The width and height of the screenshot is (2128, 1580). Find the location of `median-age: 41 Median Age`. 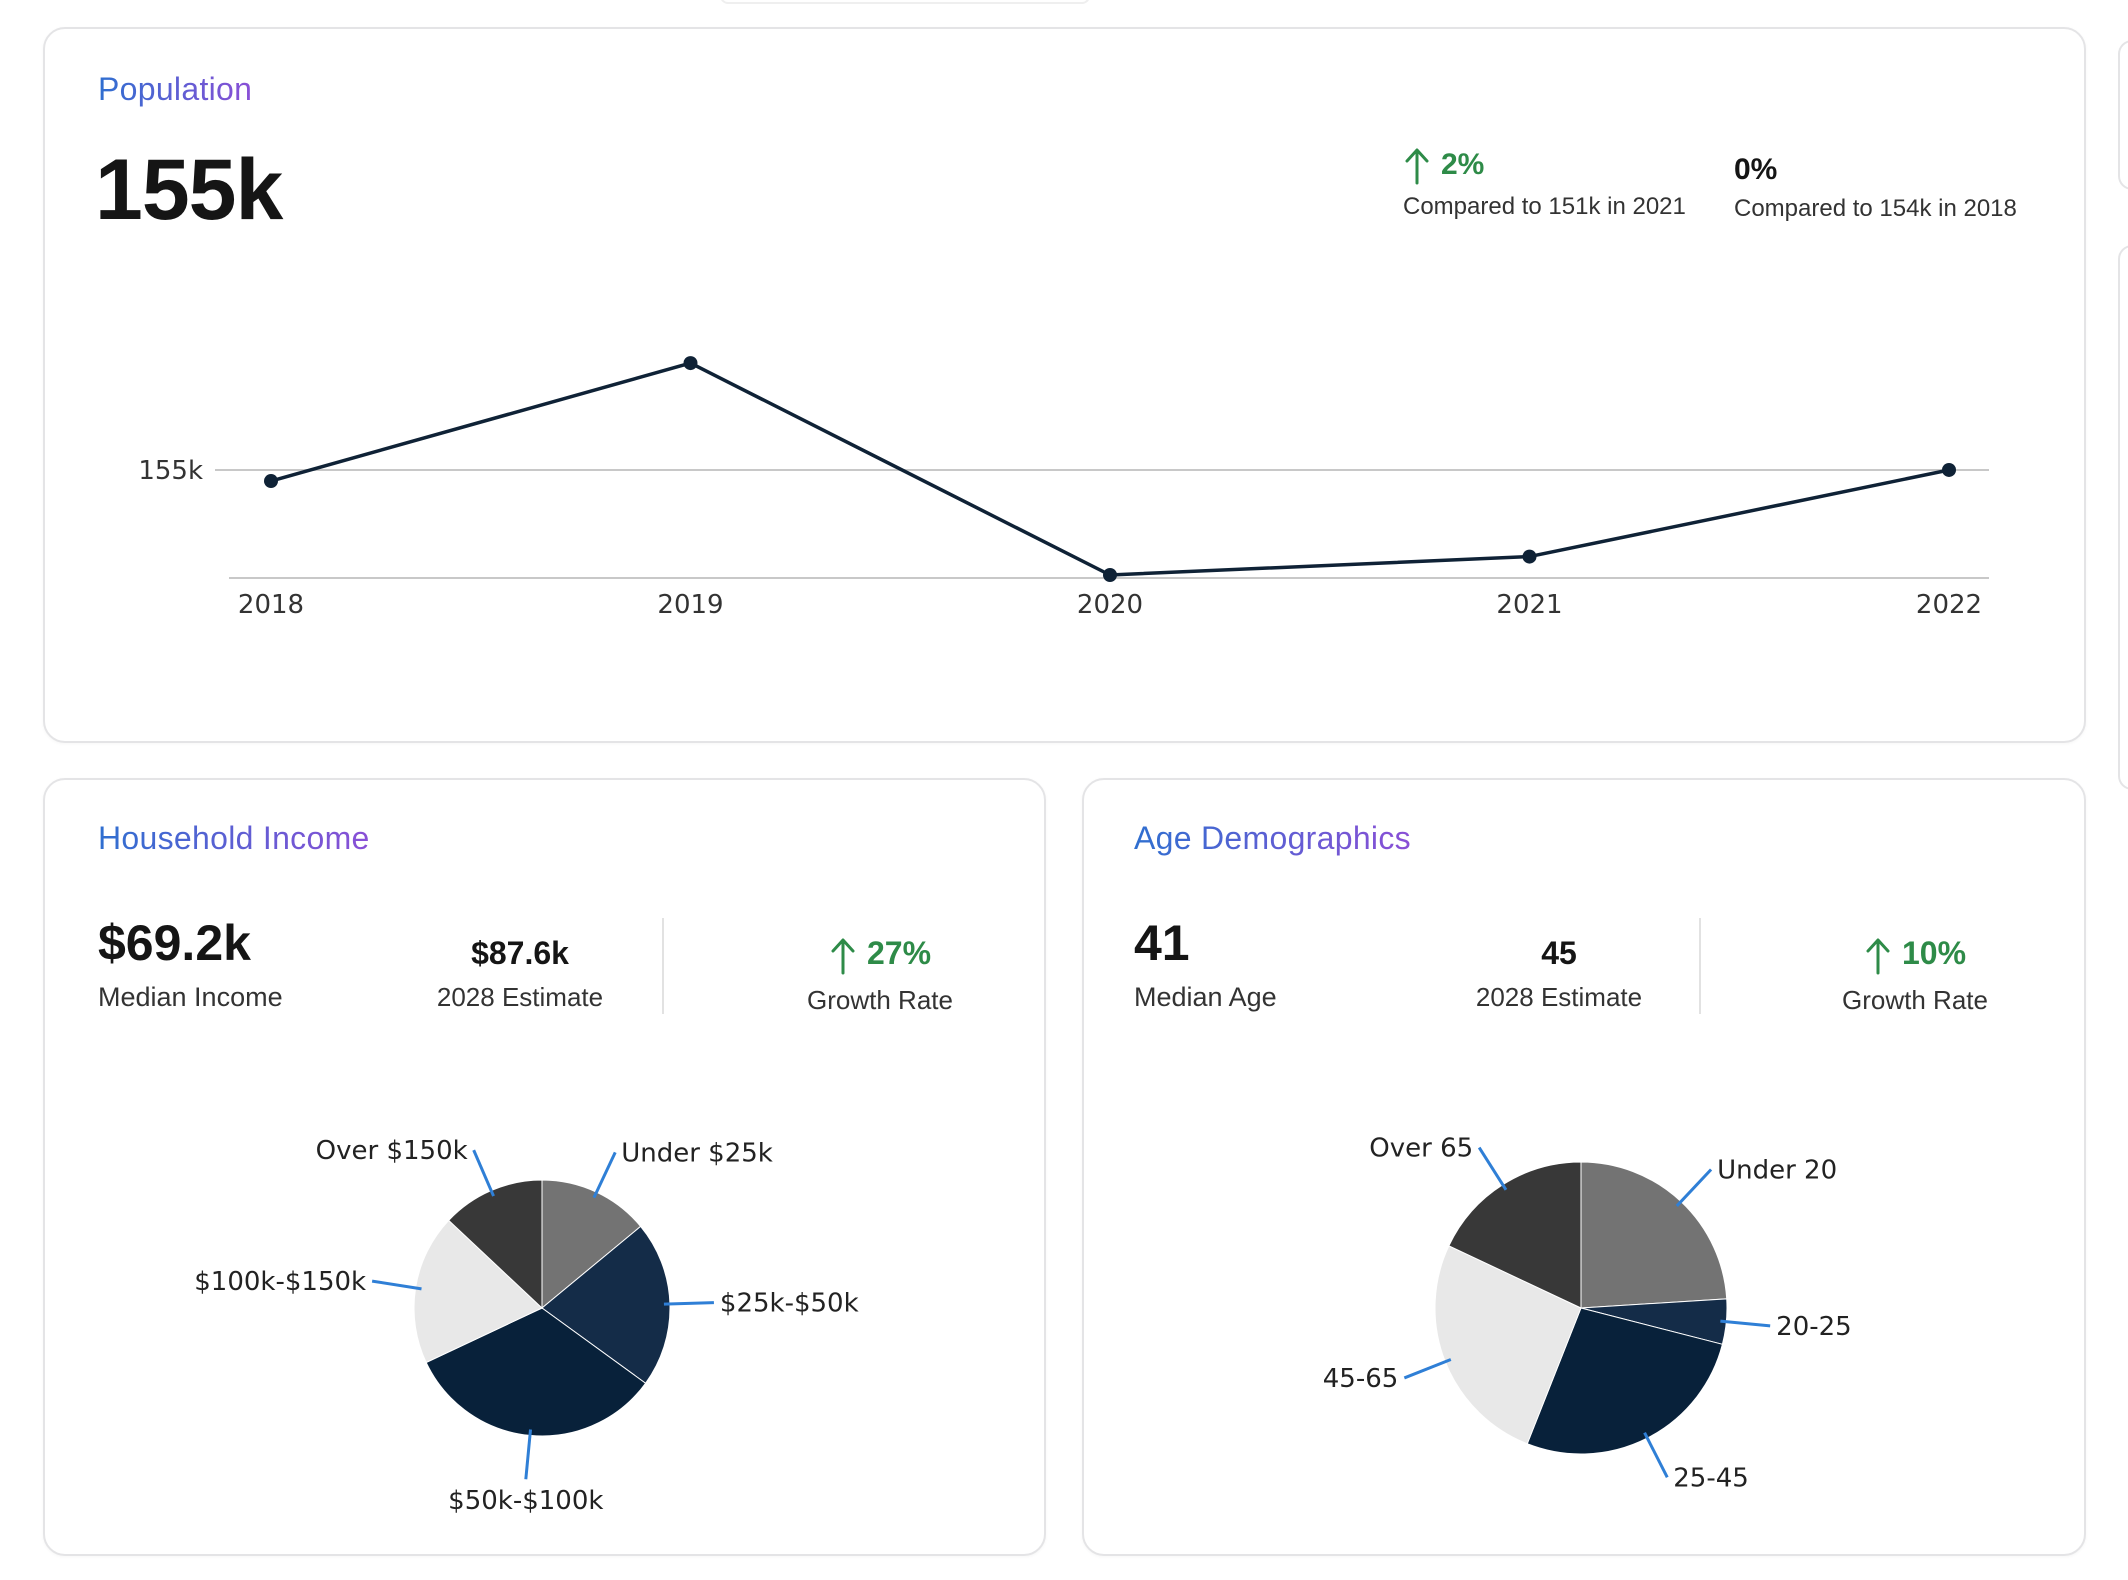

median-age: 41 Median Age is located at coordinates (1205, 964).